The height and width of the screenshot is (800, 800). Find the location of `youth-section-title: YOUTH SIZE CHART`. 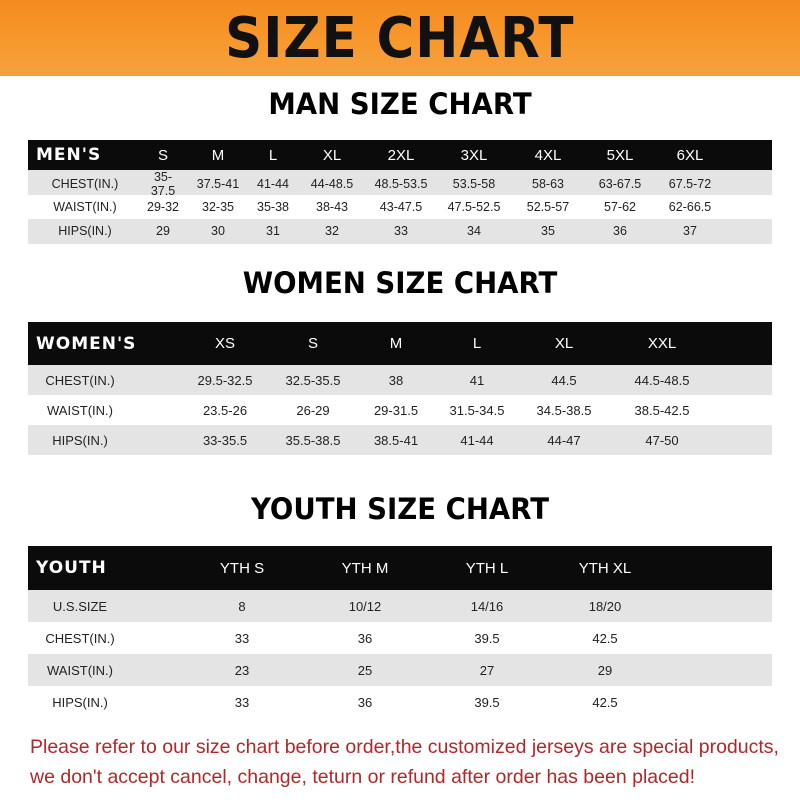

youth-section-title: YOUTH SIZE CHART is located at coordinates (400, 509).